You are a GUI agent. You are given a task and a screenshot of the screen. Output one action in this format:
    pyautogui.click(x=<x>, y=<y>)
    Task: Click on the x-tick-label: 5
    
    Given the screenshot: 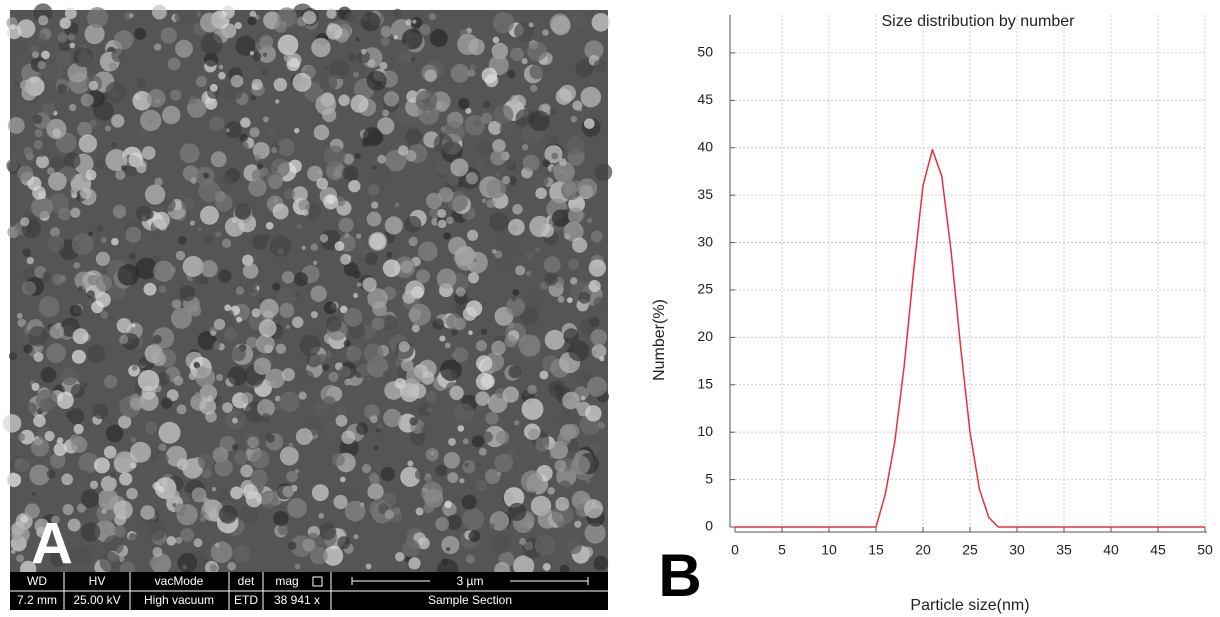 What is the action you would take?
    pyautogui.click(x=782, y=550)
    